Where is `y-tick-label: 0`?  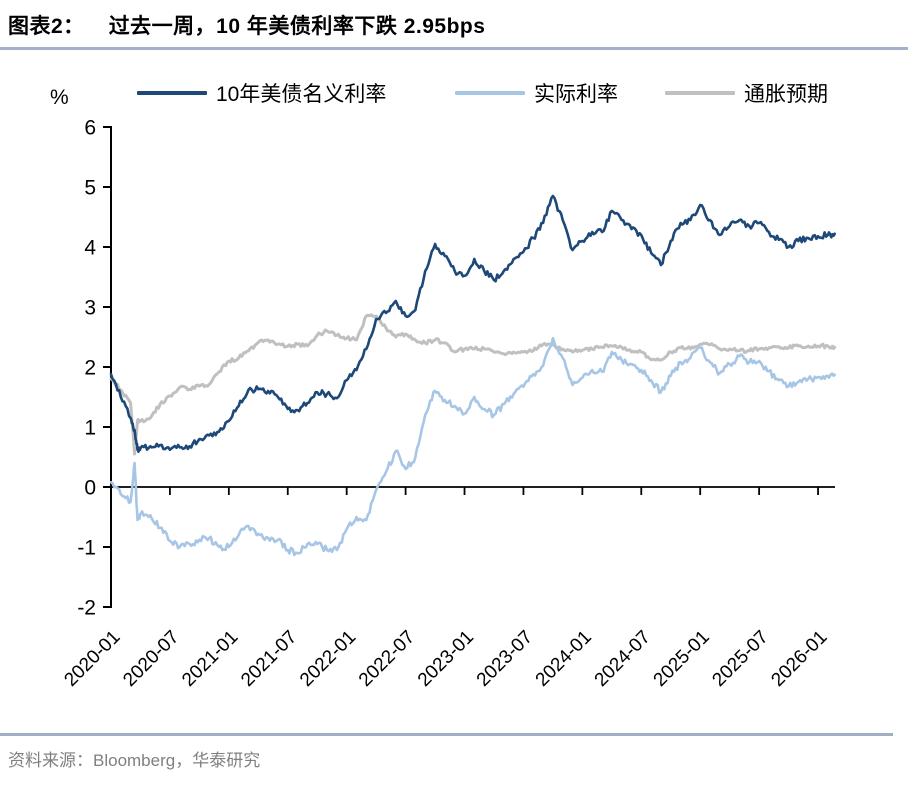
y-tick-label: 0 is located at coordinates (90, 488).